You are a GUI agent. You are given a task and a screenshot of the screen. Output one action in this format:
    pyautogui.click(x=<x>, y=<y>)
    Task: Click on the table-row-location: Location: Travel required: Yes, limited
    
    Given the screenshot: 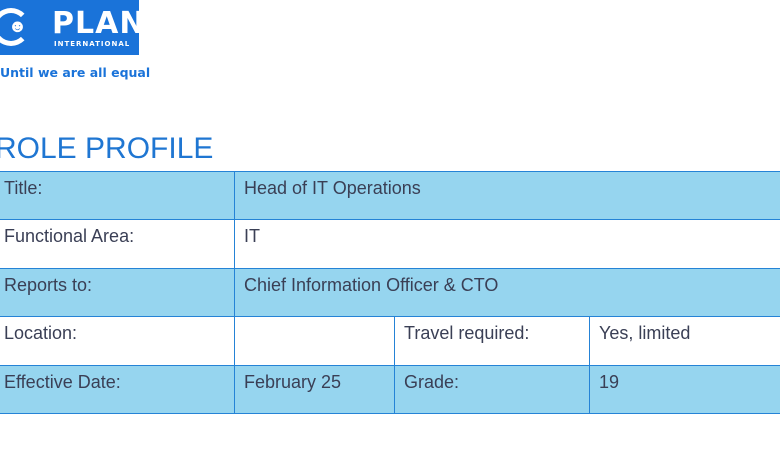 What is the action you would take?
    pyautogui.click(x=390, y=341)
    